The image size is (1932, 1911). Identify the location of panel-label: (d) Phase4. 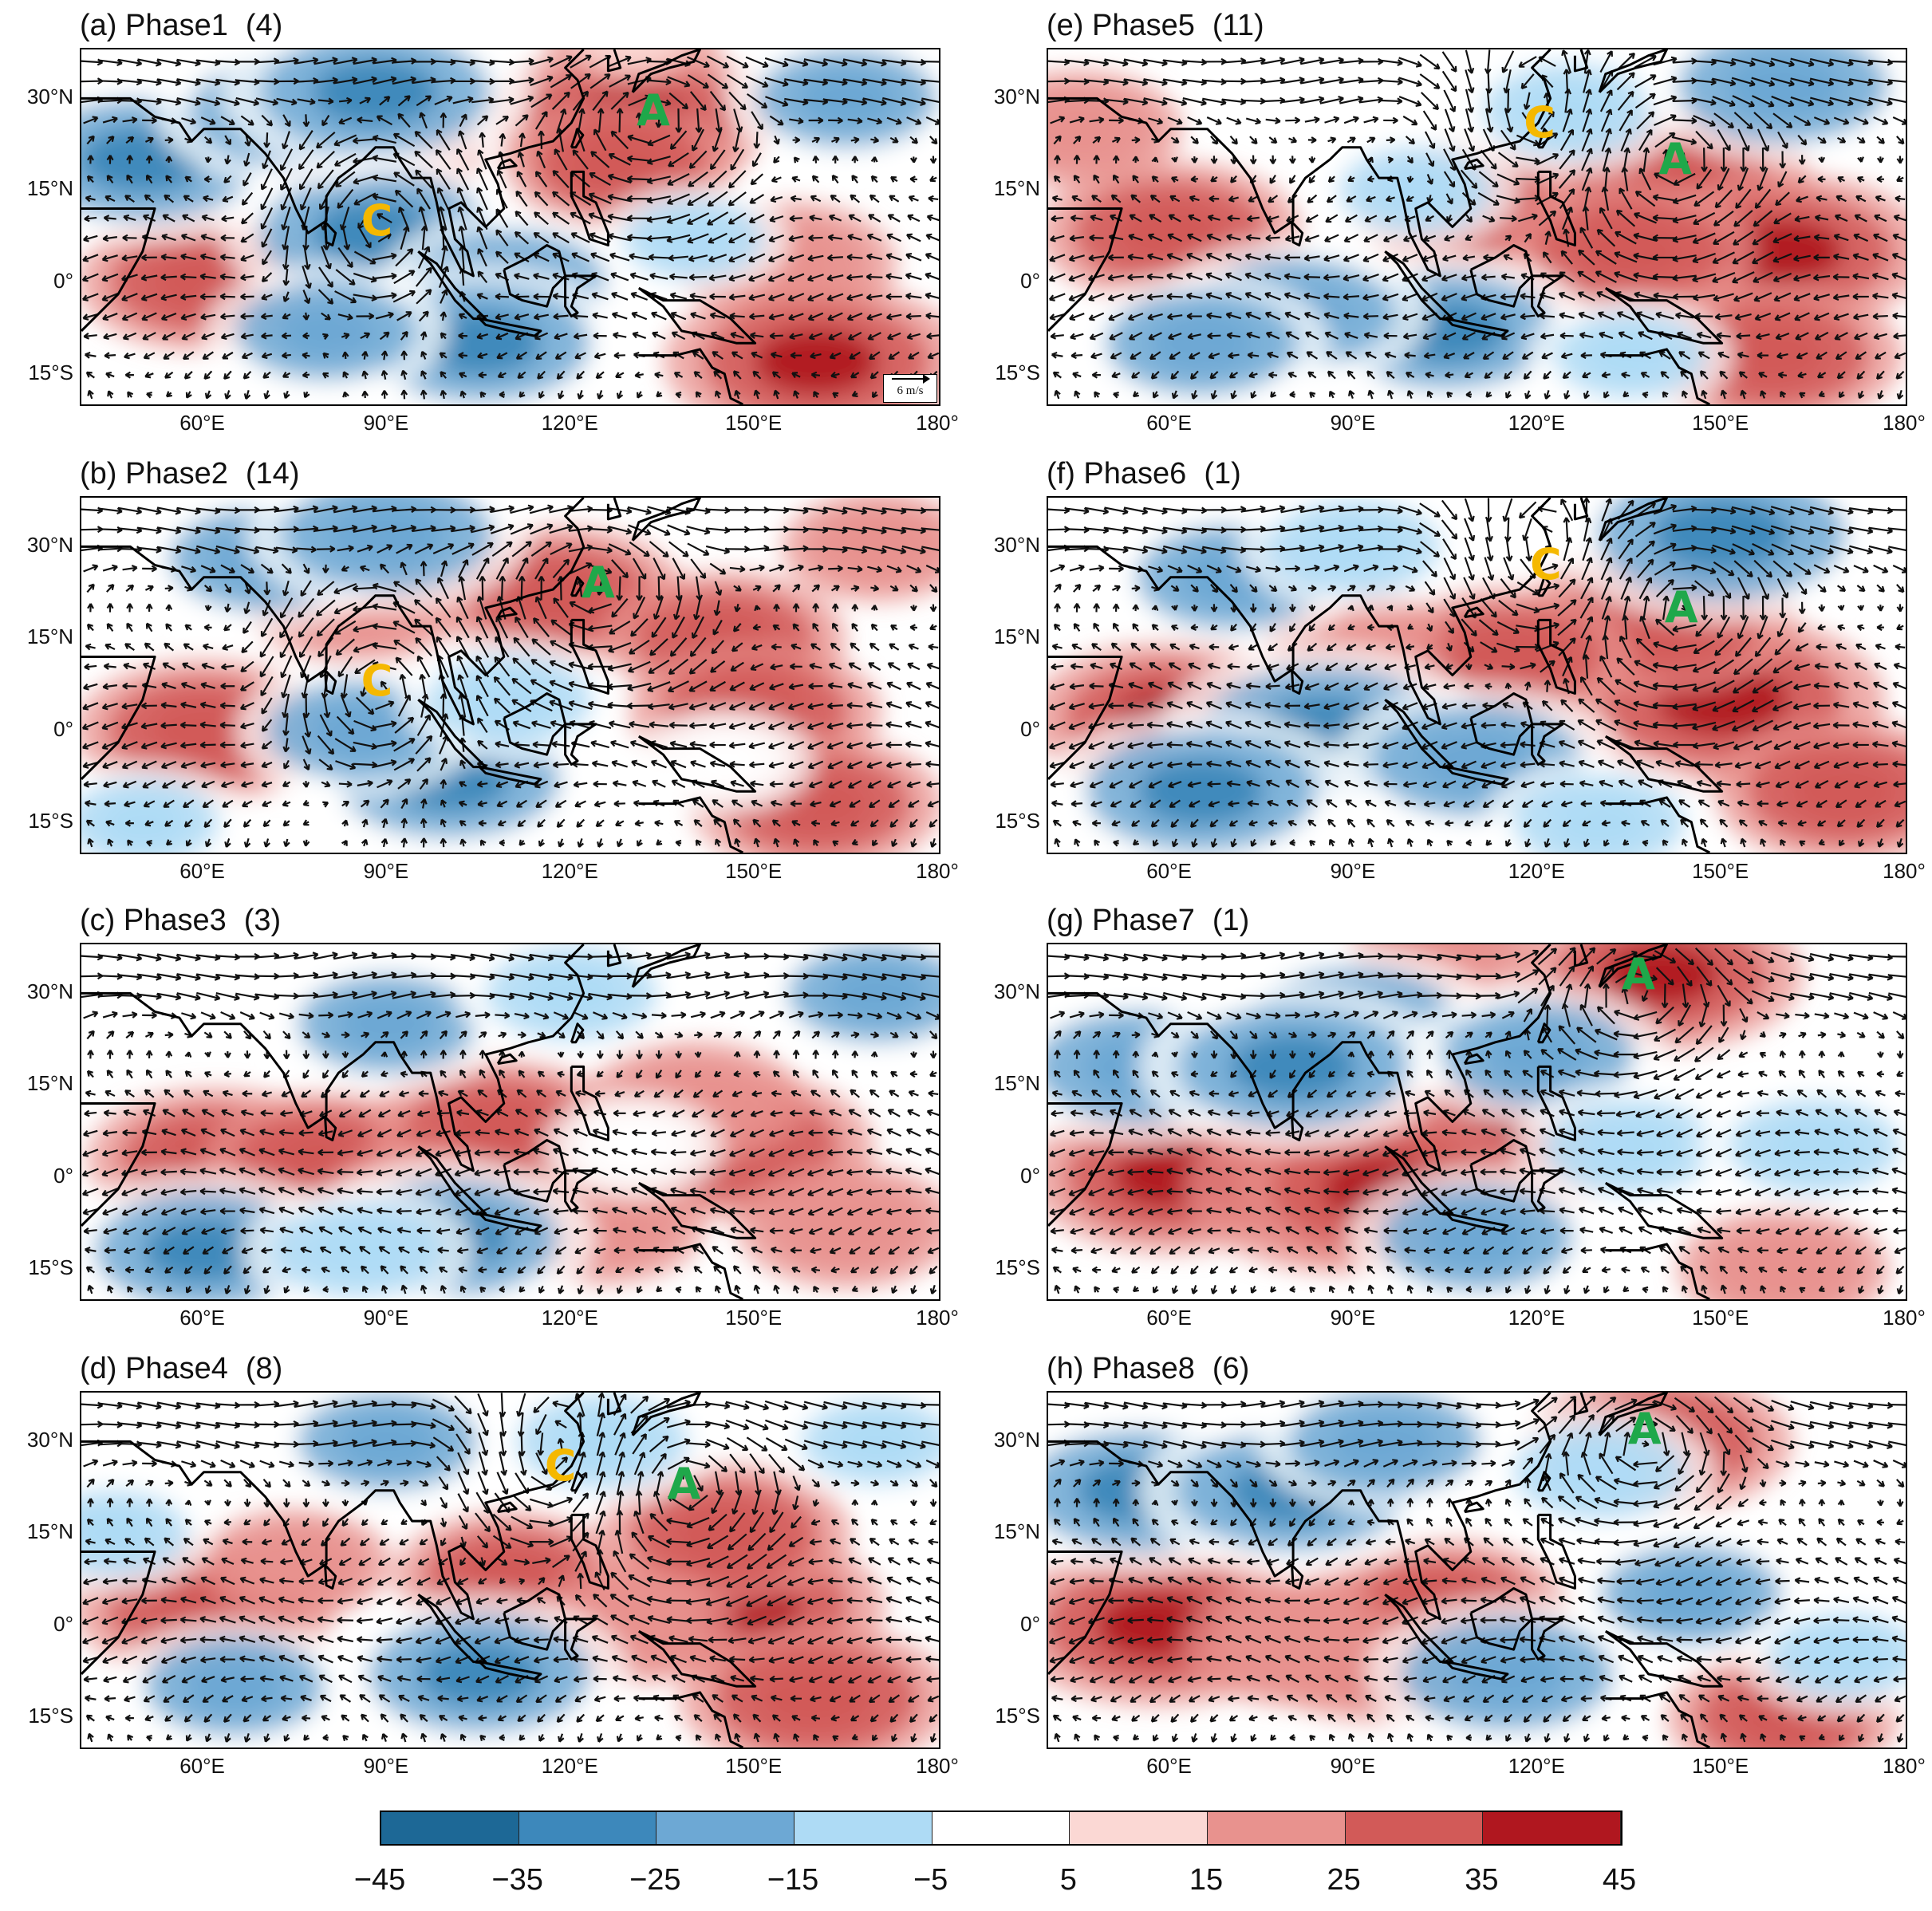
(154, 1368).